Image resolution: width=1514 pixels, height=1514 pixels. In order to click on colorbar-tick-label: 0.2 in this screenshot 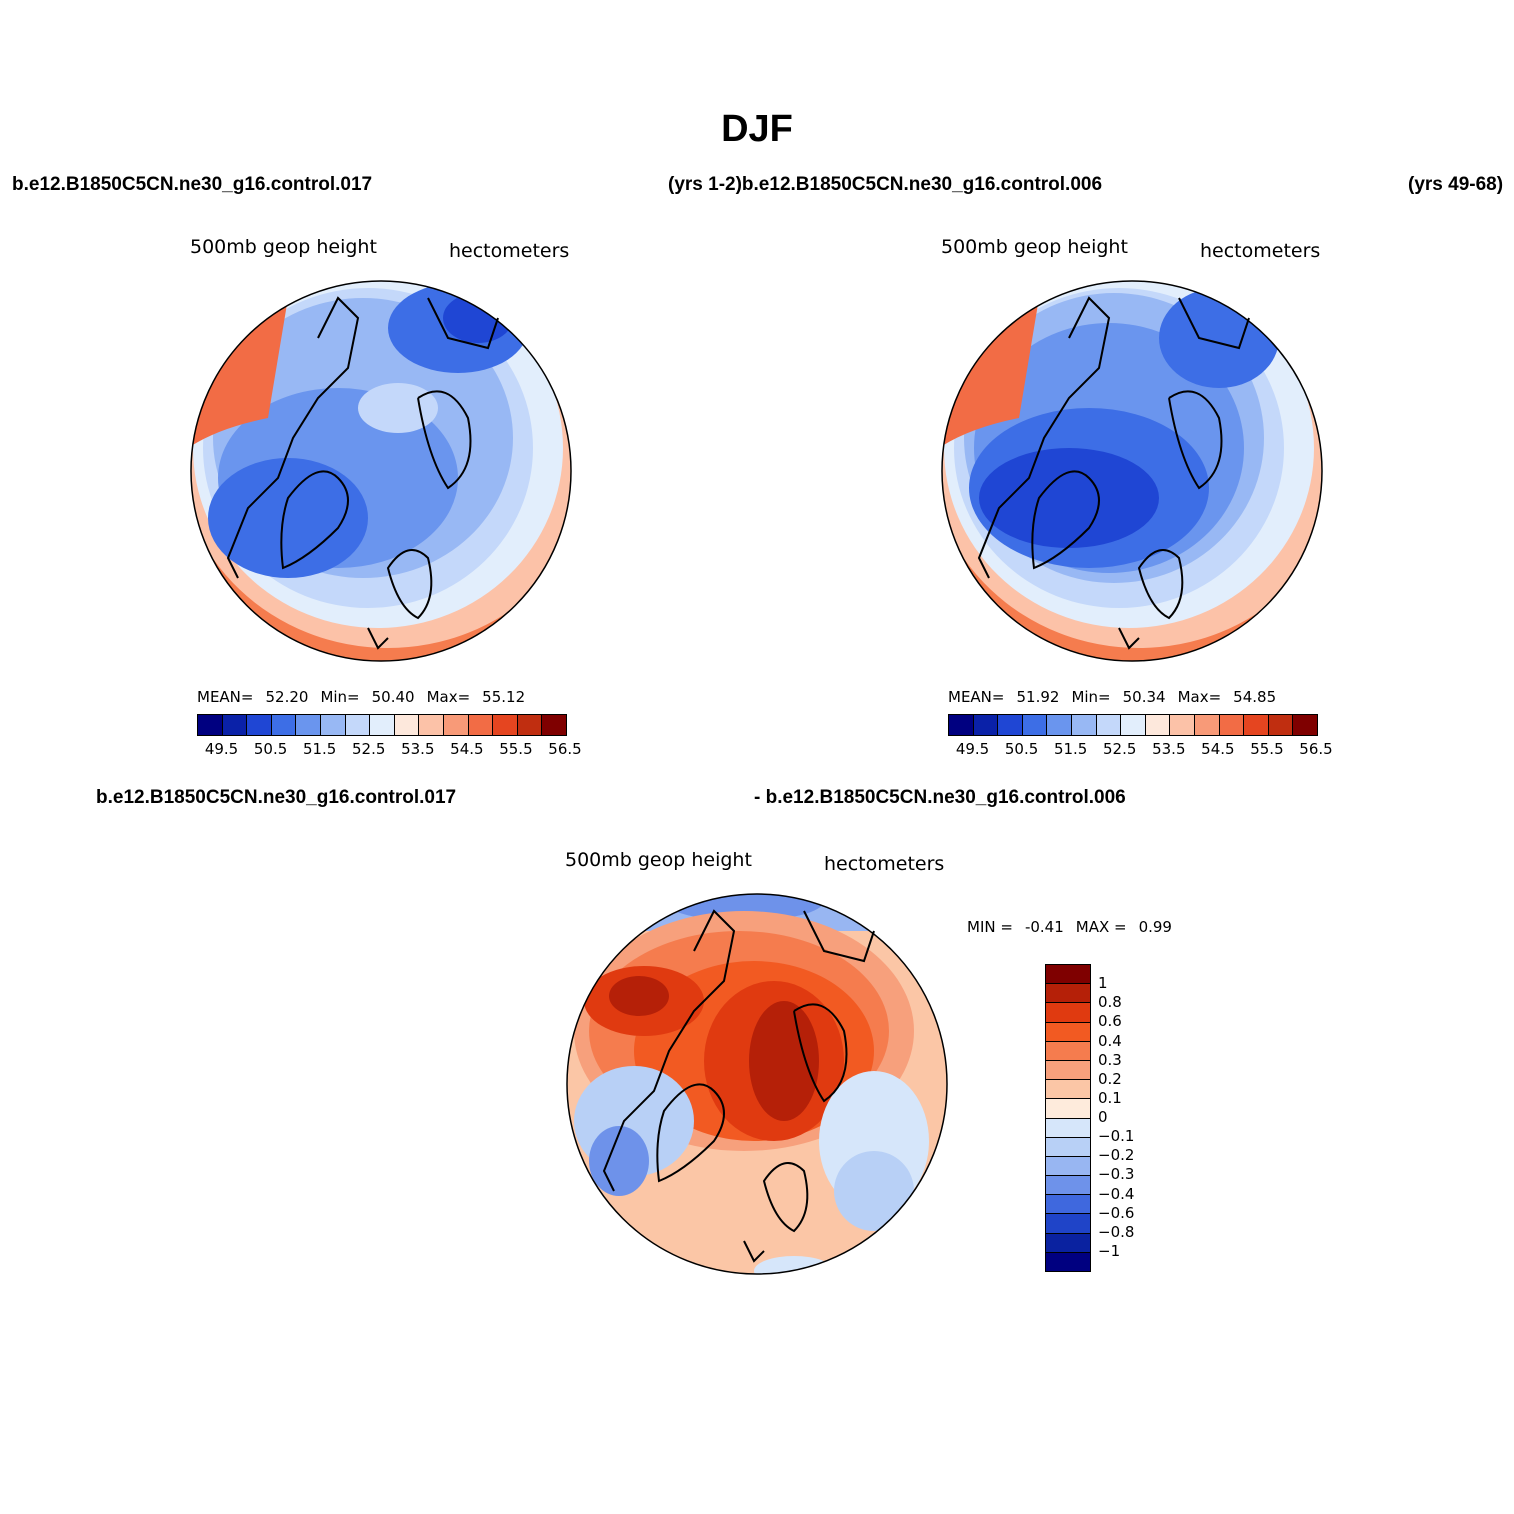, I will do `click(1110, 1078)`.